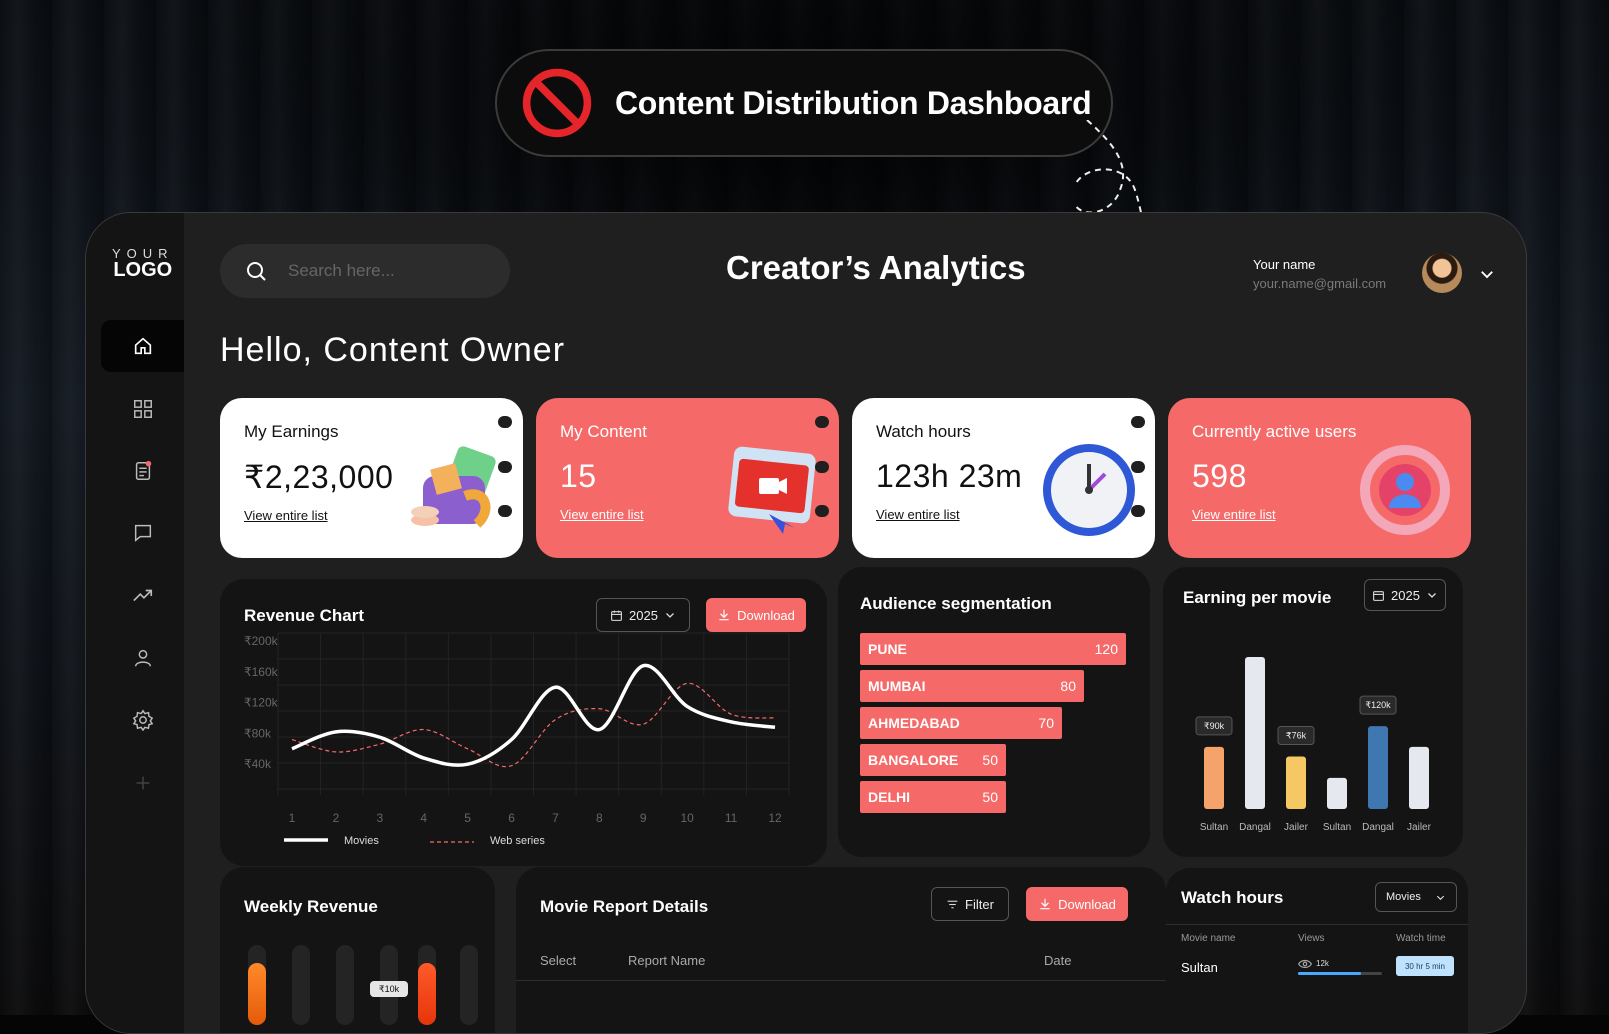 The image size is (1609, 1034). I want to click on movie-name: Sultan, so click(1199, 967).